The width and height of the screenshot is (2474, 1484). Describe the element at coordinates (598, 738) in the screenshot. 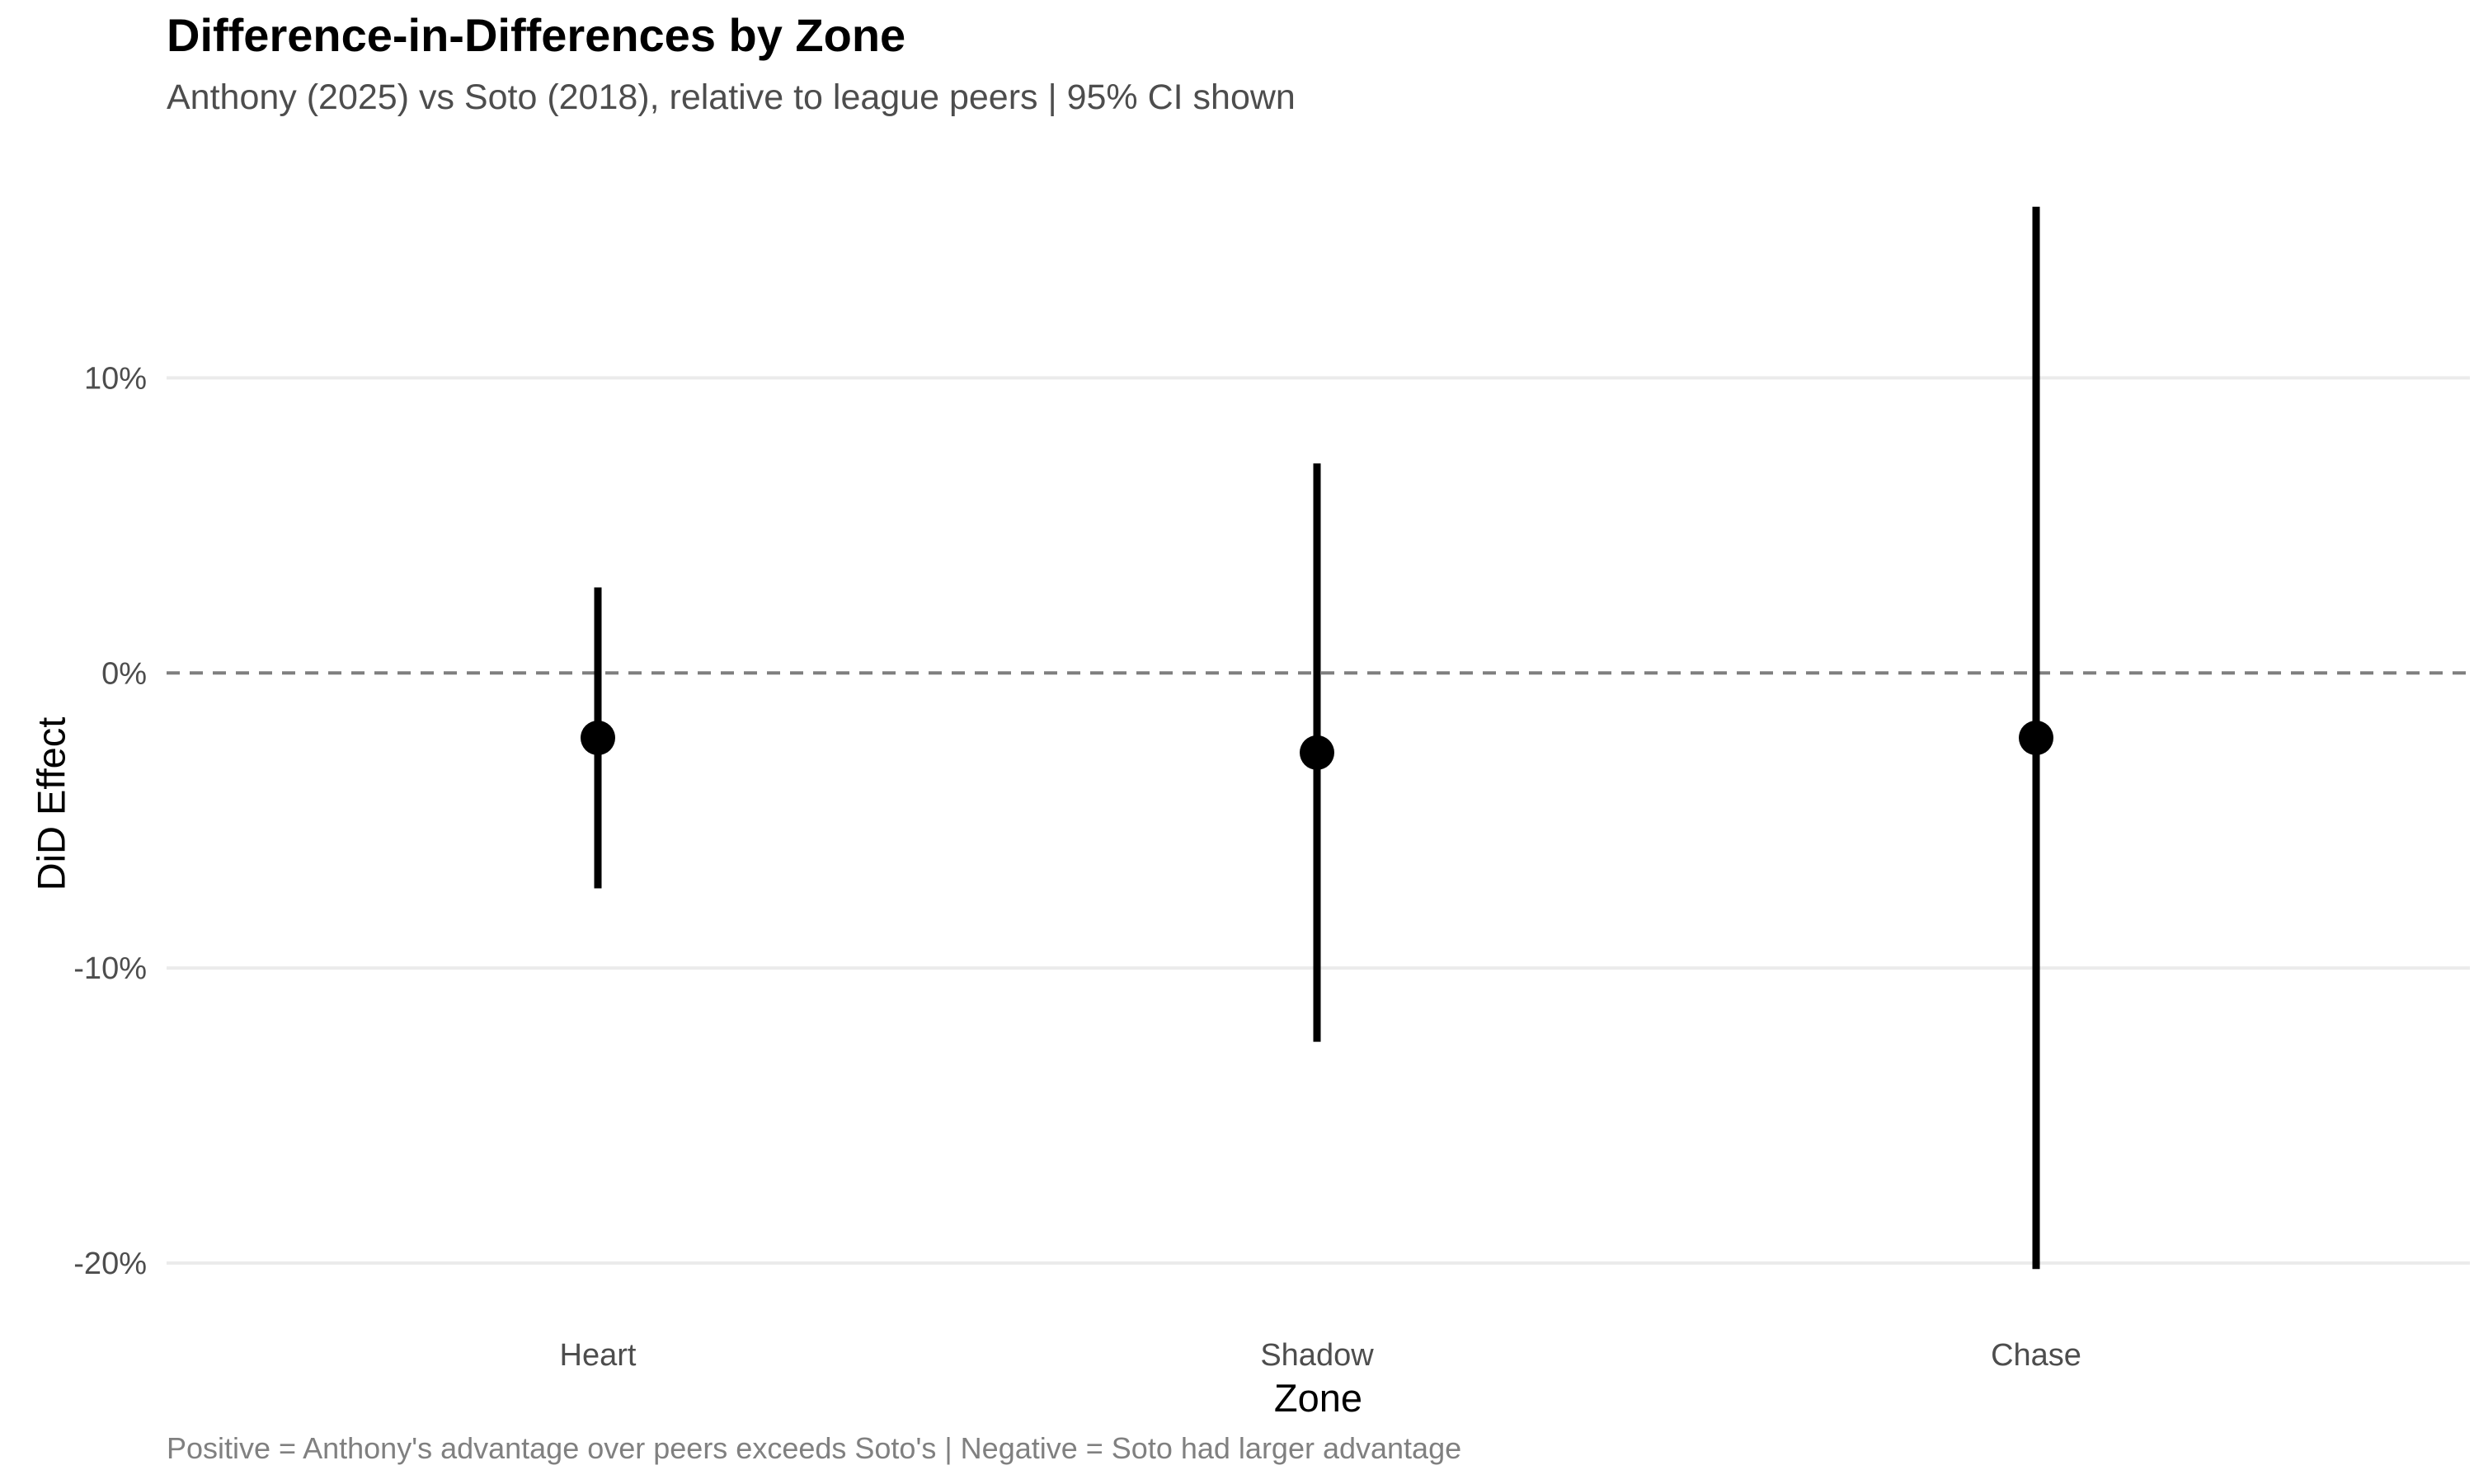

I see `point-heart` at that location.